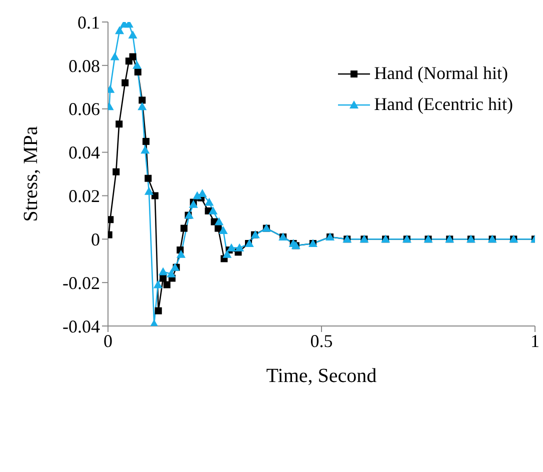 The height and width of the screenshot is (472, 543). What do you see at coordinates (321, 376) in the screenshot?
I see `x-axis-title: Time, Second` at bounding box center [321, 376].